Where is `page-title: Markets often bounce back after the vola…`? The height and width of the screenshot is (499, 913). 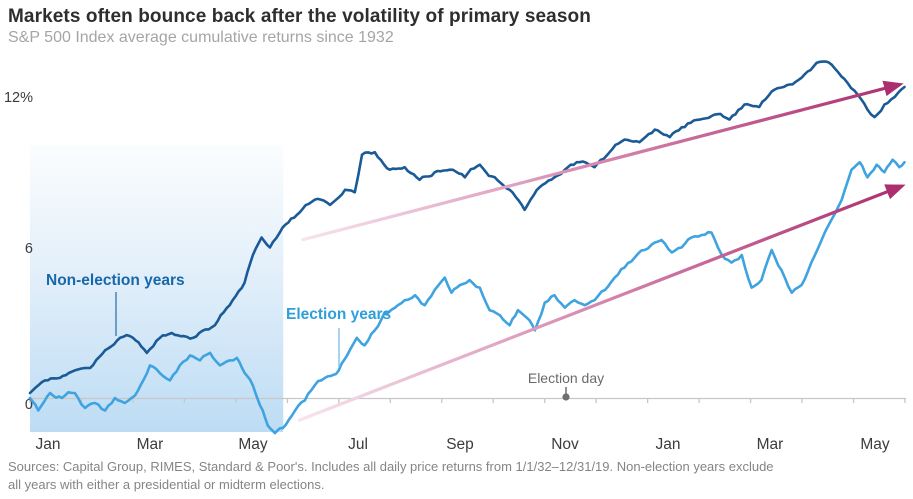
page-title: Markets often bounce back after the vola… is located at coordinates (299, 16).